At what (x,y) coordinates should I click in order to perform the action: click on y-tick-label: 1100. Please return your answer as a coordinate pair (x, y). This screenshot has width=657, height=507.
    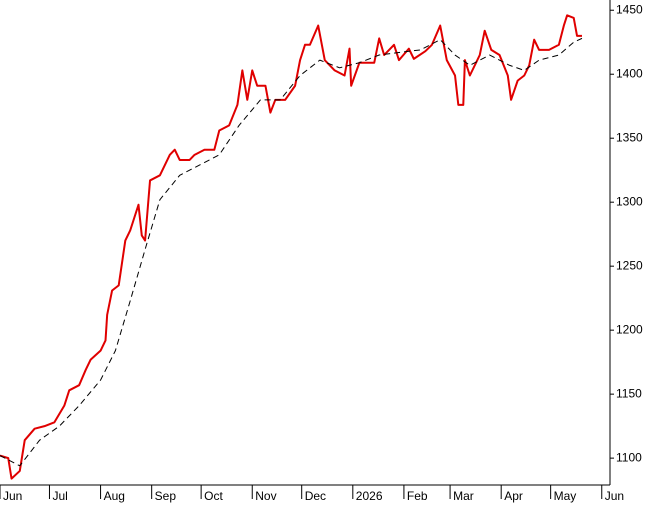
    Looking at the image, I should click on (629, 457).